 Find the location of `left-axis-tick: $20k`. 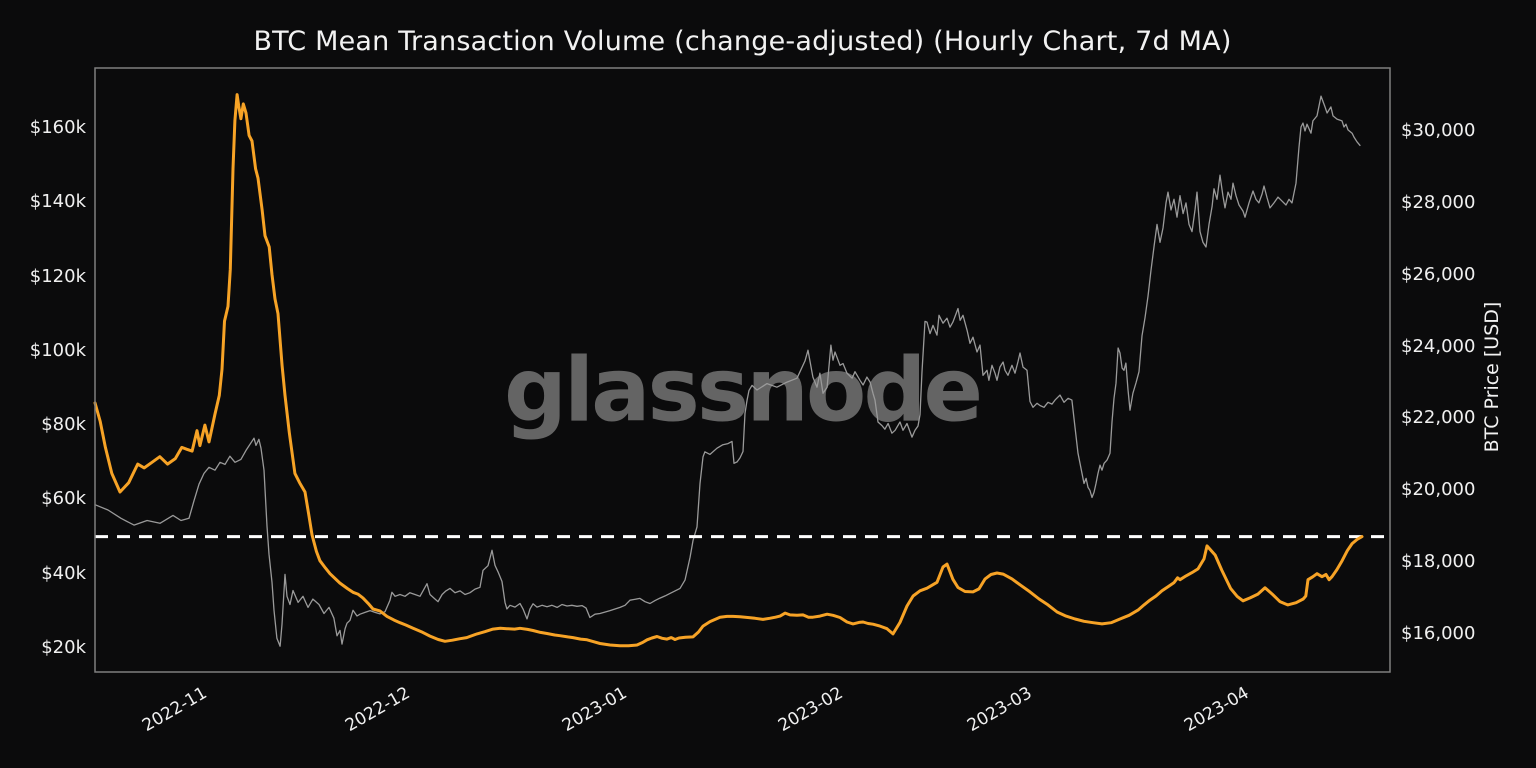

left-axis-tick: $20k is located at coordinates (63, 647).